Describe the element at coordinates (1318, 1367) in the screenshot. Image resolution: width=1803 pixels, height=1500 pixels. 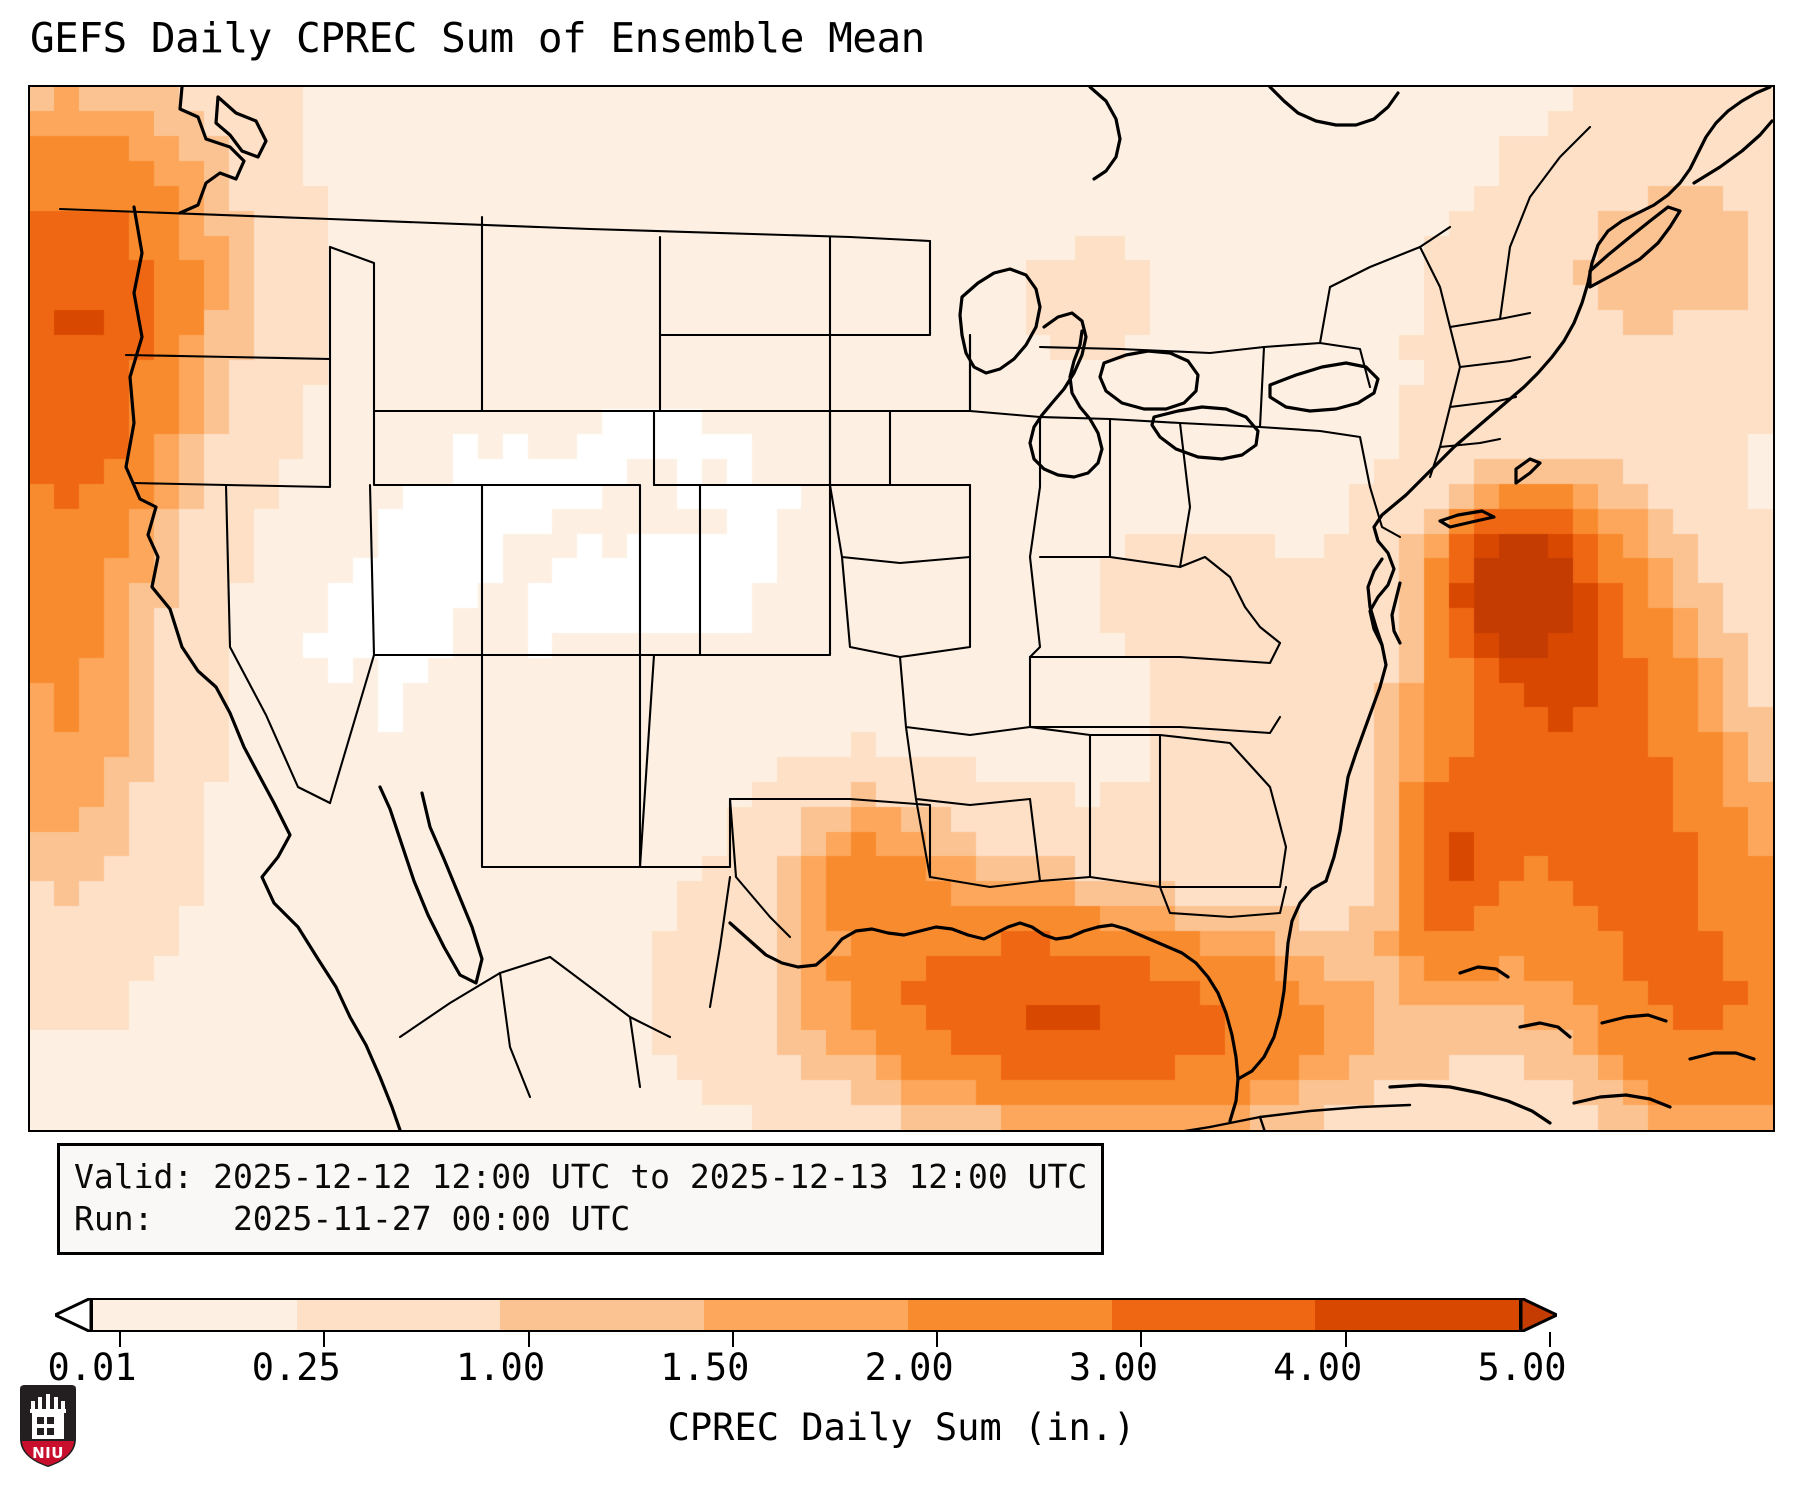
I see `colorbar-tick-label: 4.00` at that location.